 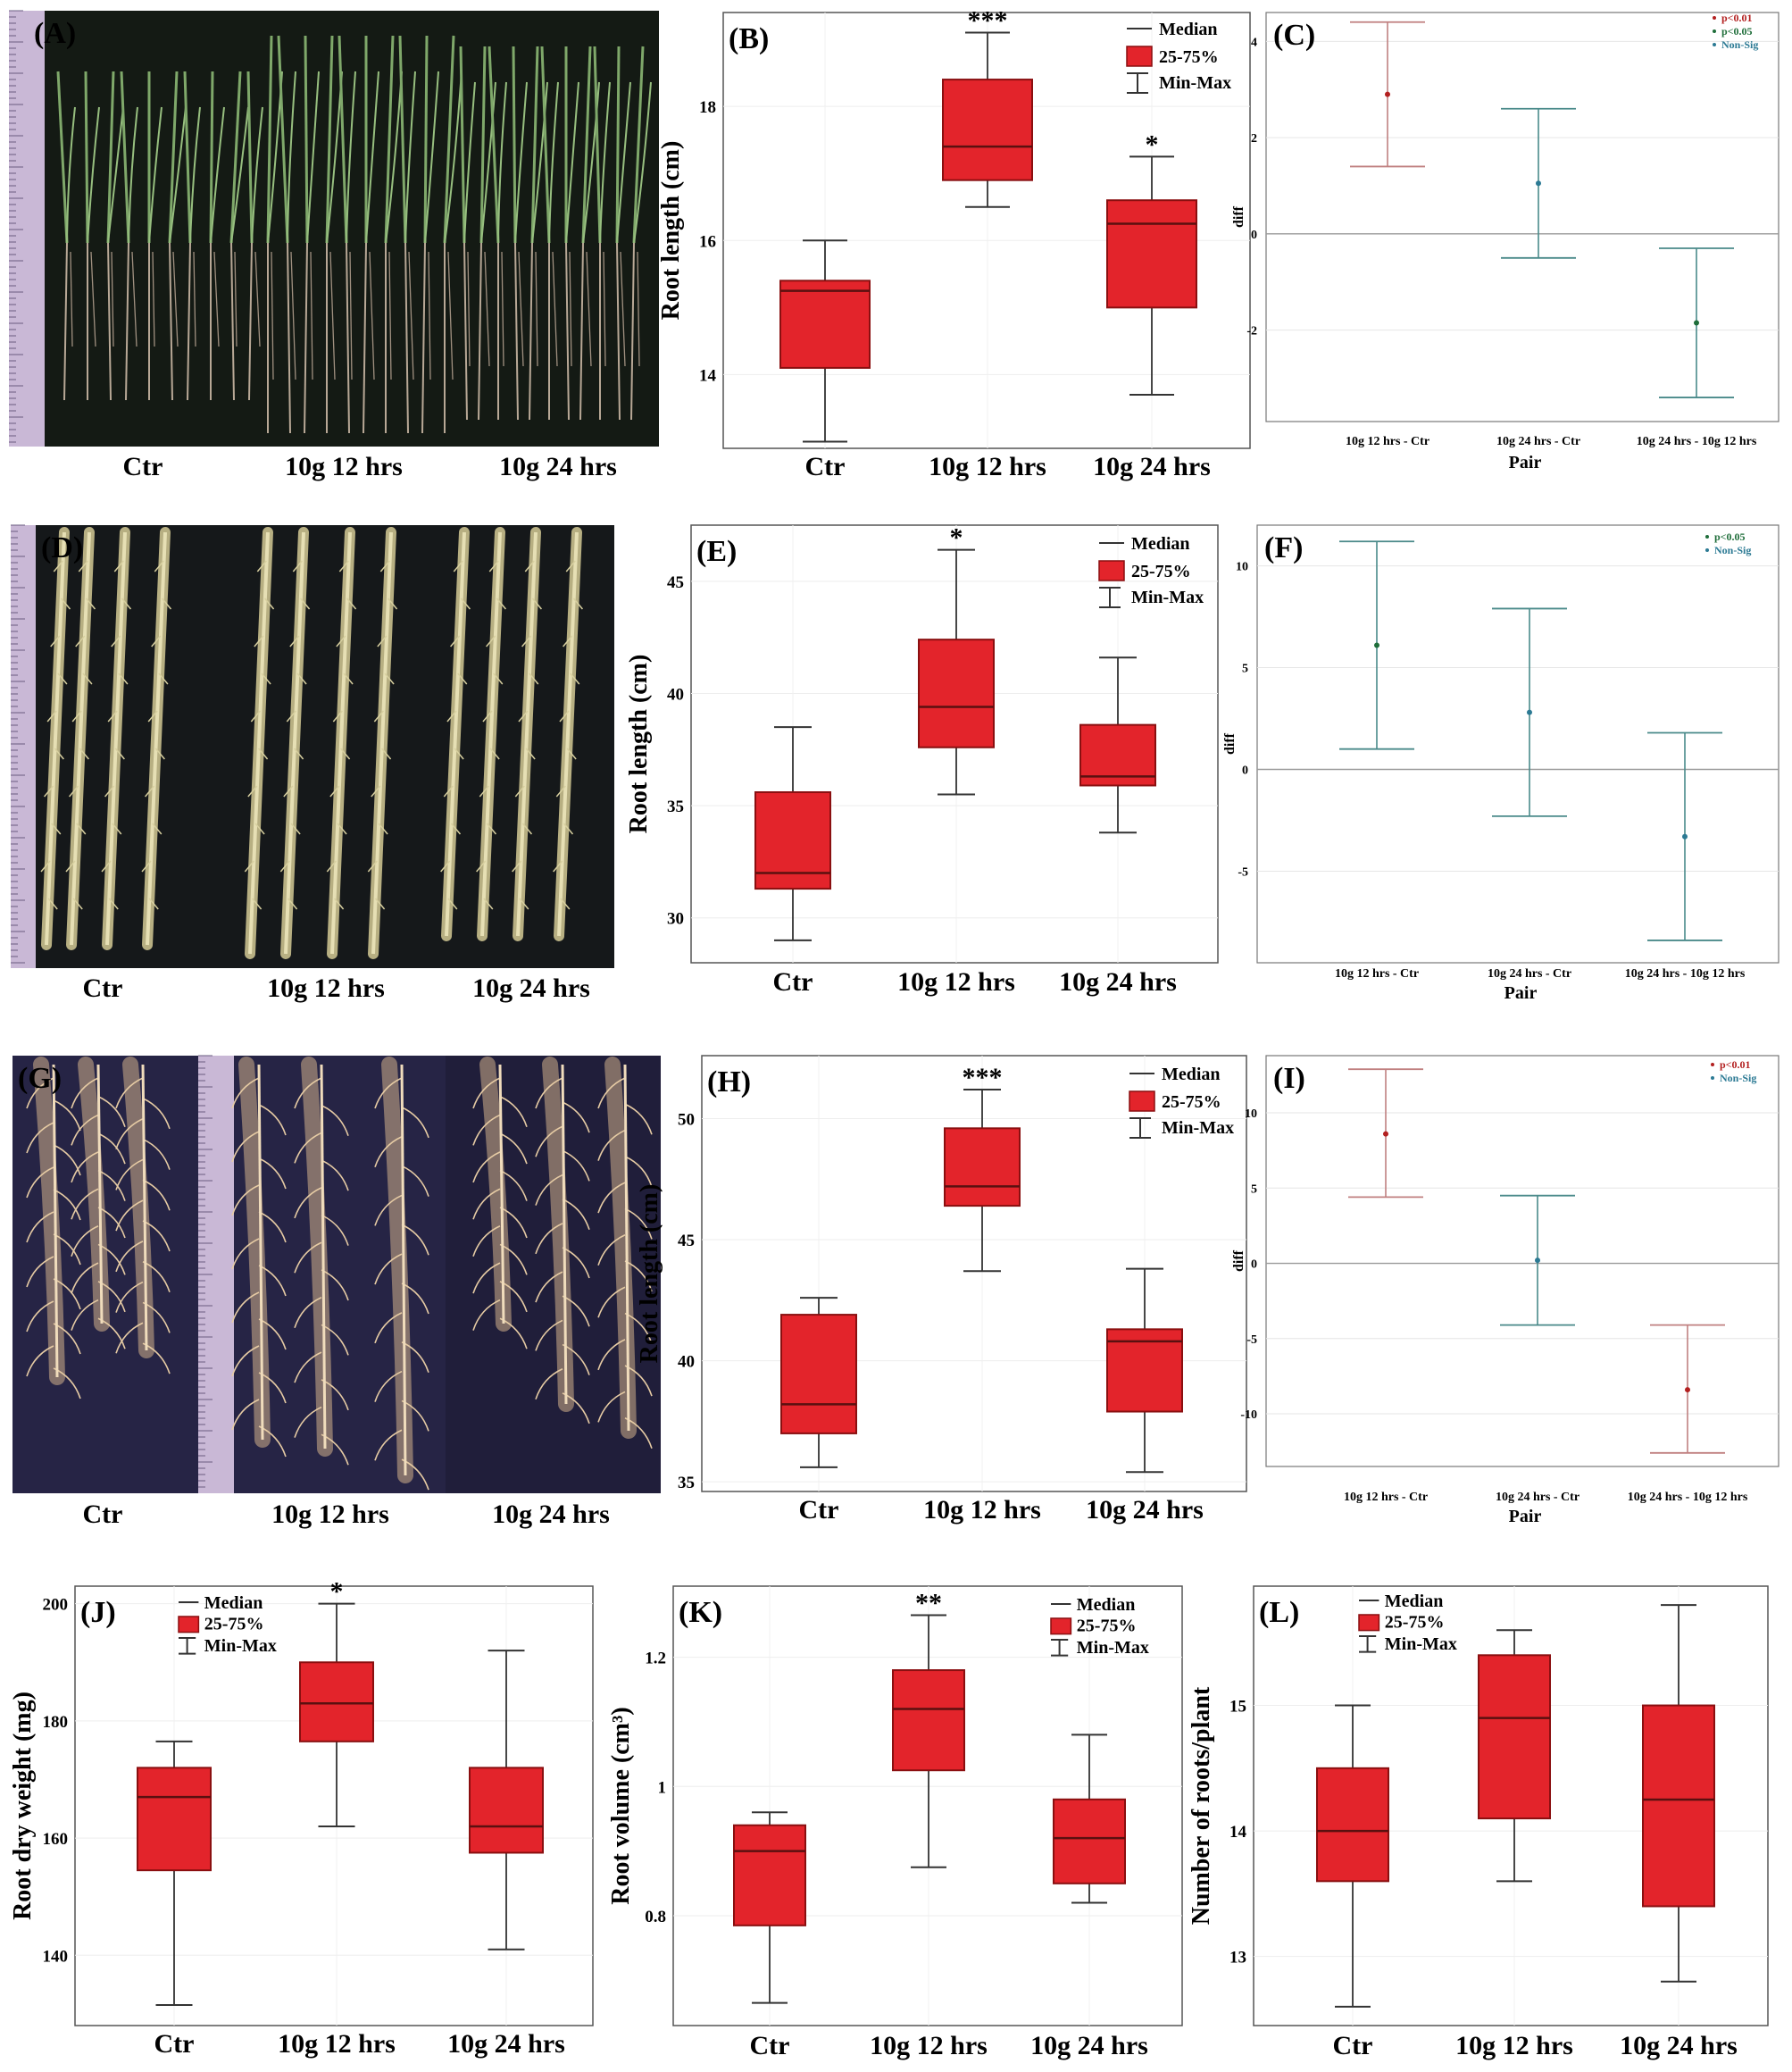 What do you see at coordinates (1230, 743) in the screenshot?
I see `y-axis-title: diff` at bounding box center [1230, 743].